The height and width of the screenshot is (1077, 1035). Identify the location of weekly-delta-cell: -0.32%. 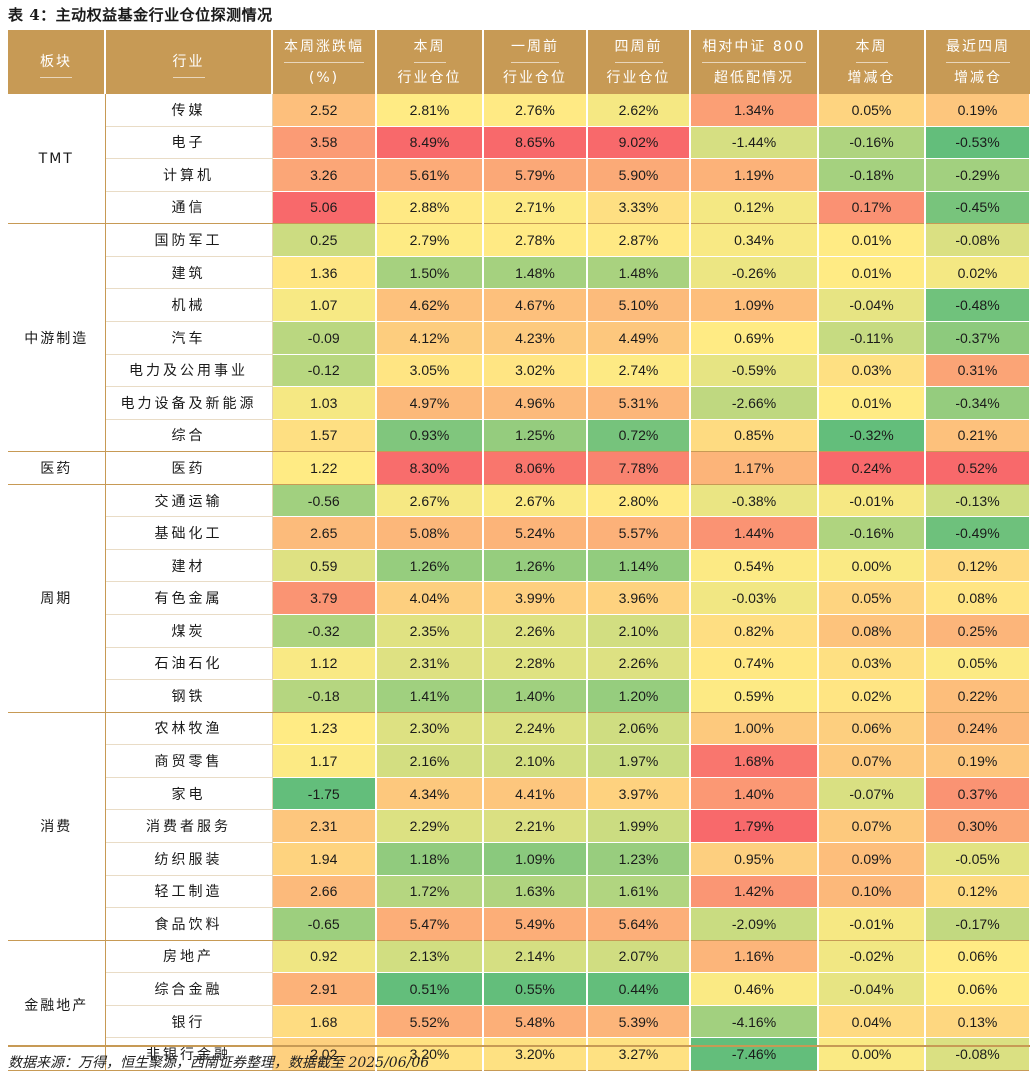
(872, 436).